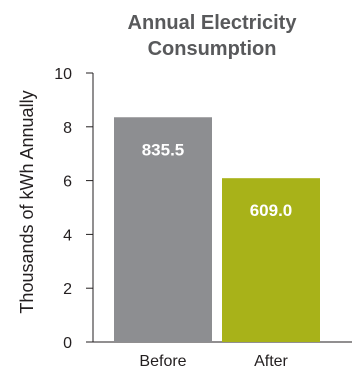  I want to click on y-tick-label: 4, so click(67, 235).